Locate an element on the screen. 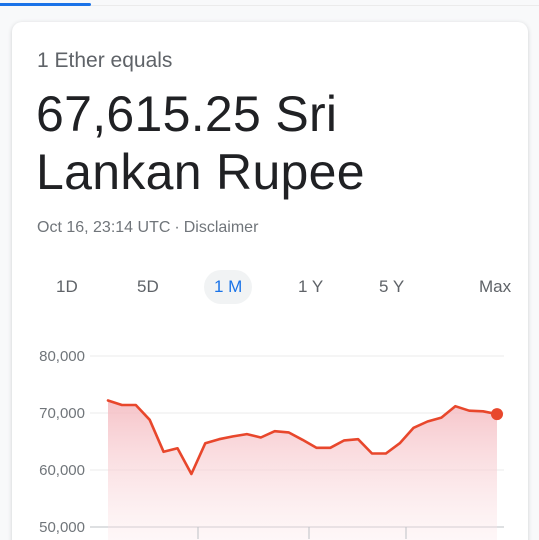 The image size is (539, 540). price-timestamp-row: Oct 16, 23:14 UTC · Disclaimer is located at coordinates (147, 228).